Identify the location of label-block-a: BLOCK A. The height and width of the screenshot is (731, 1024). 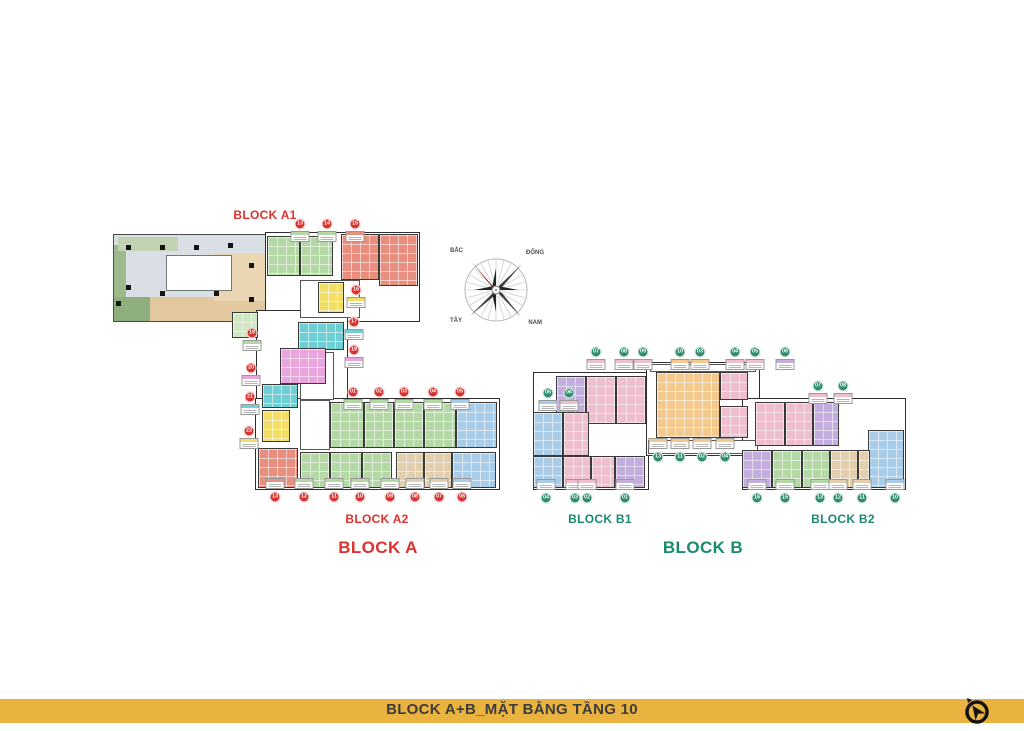
(378, 547).